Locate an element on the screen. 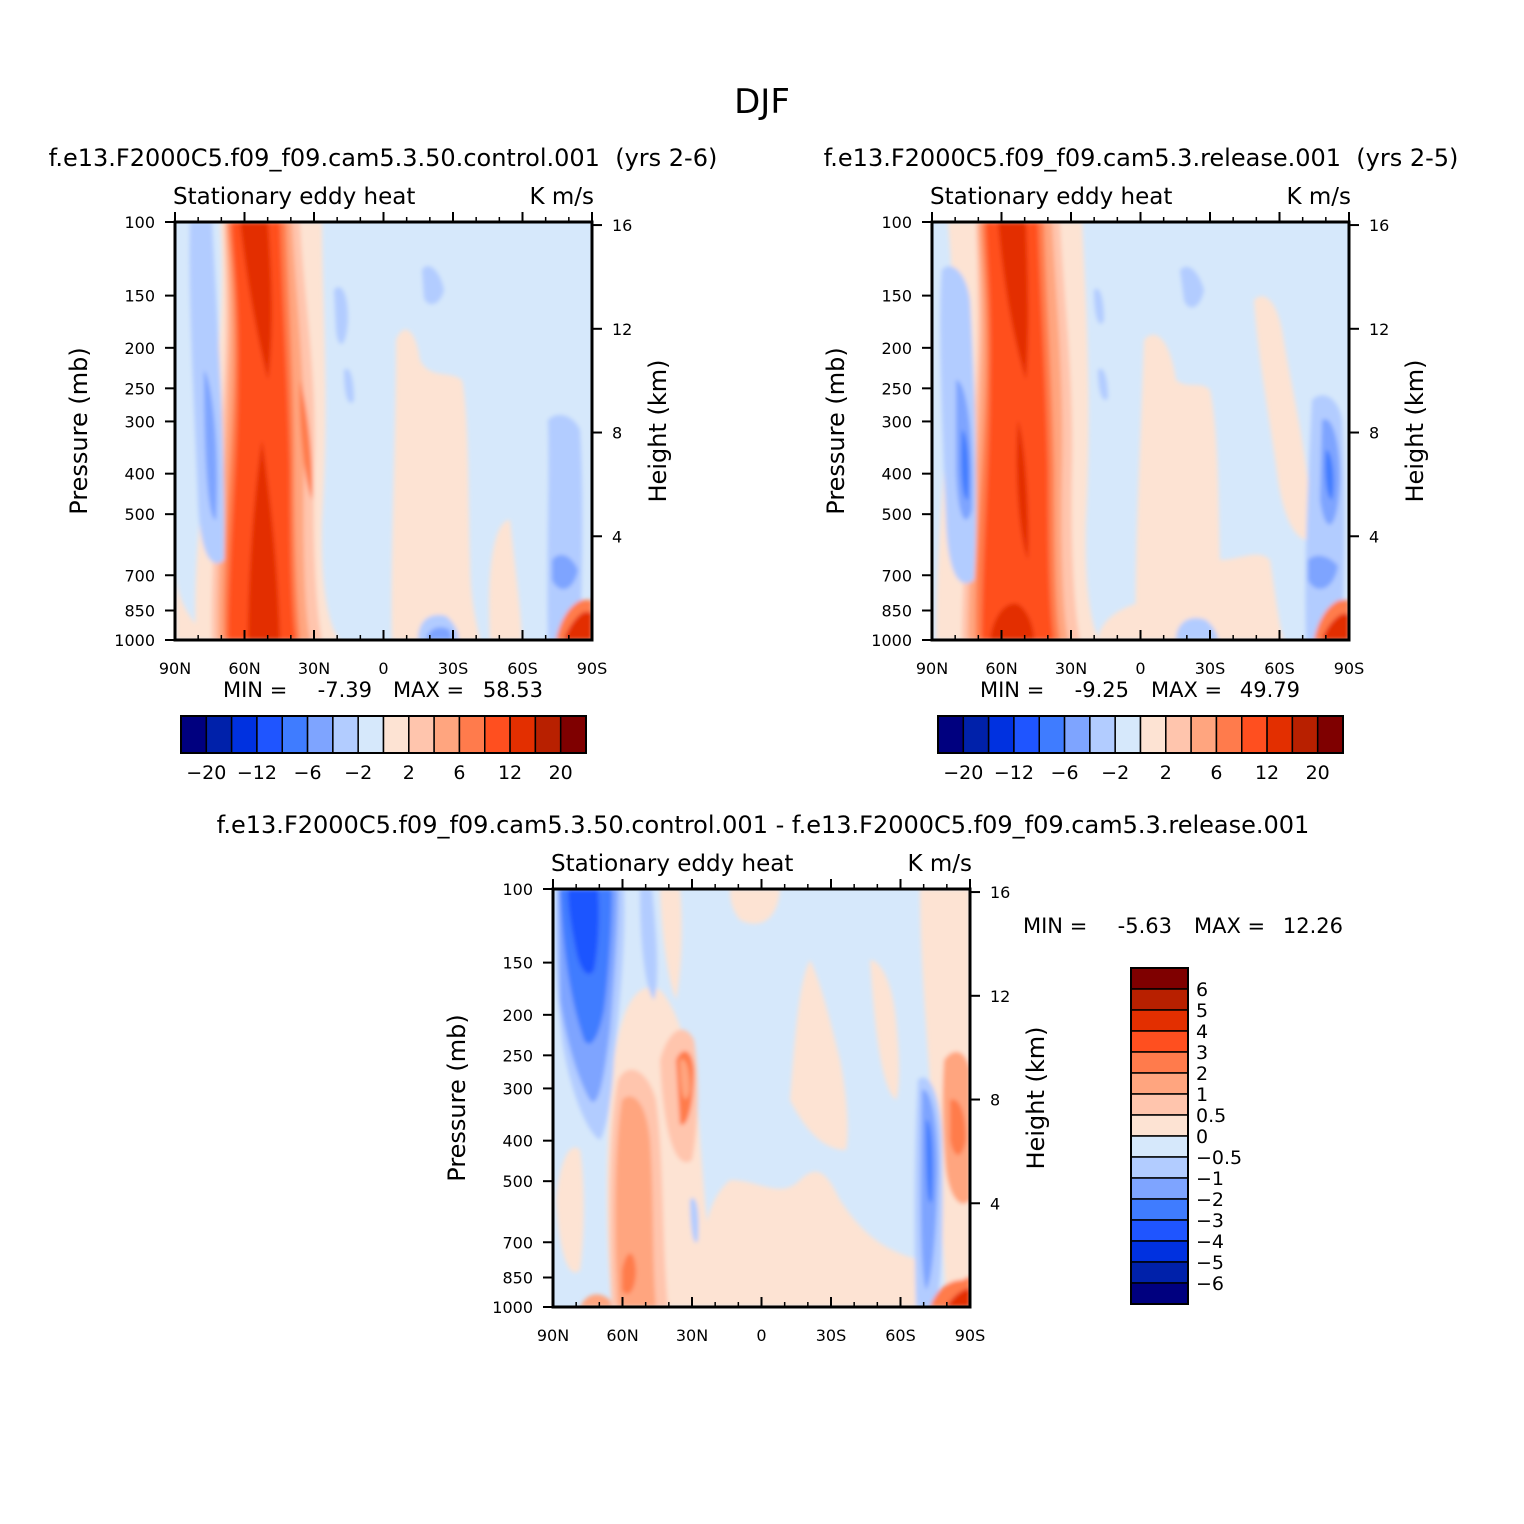 The image size is (1524, 1524). panel-difference-colorbar-label: −6 is located at coordinates (1210, 1284).